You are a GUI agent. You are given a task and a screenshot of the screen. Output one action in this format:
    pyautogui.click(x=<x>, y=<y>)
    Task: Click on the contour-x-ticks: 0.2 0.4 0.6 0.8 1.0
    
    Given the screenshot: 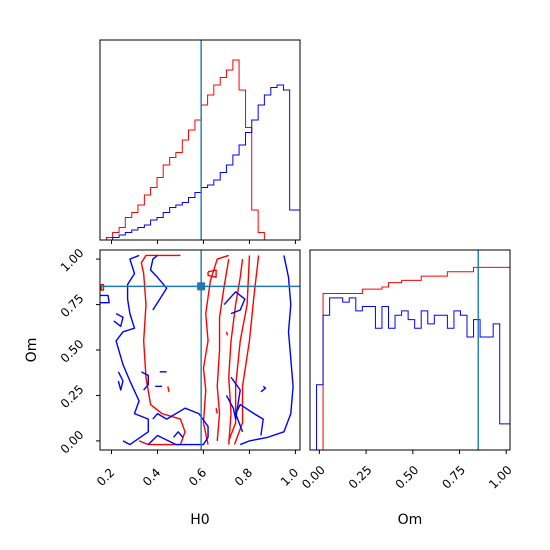 What is the action you would take?
    pyautogui.click(x=197, y=469)
    